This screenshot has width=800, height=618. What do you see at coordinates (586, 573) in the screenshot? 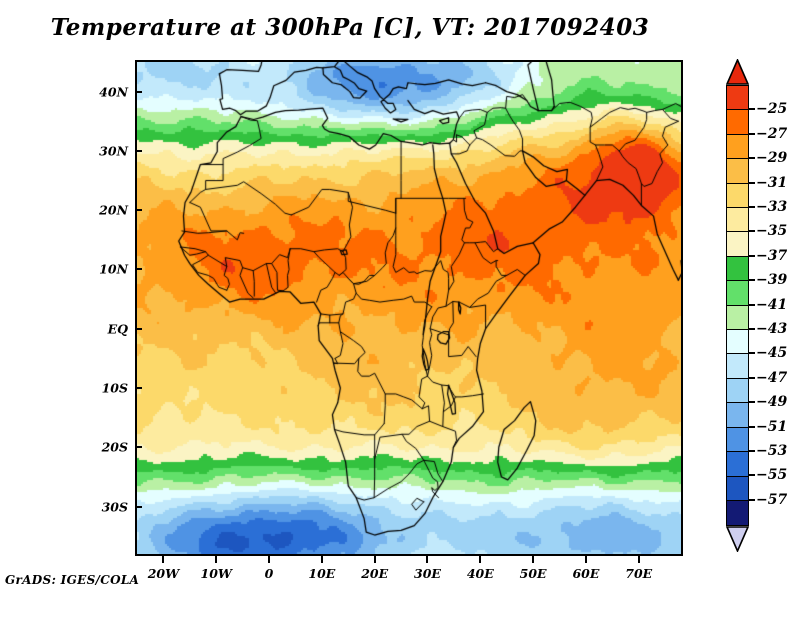
I see `x-axis-tick-label: 60E` at bounding box center [586, 573].